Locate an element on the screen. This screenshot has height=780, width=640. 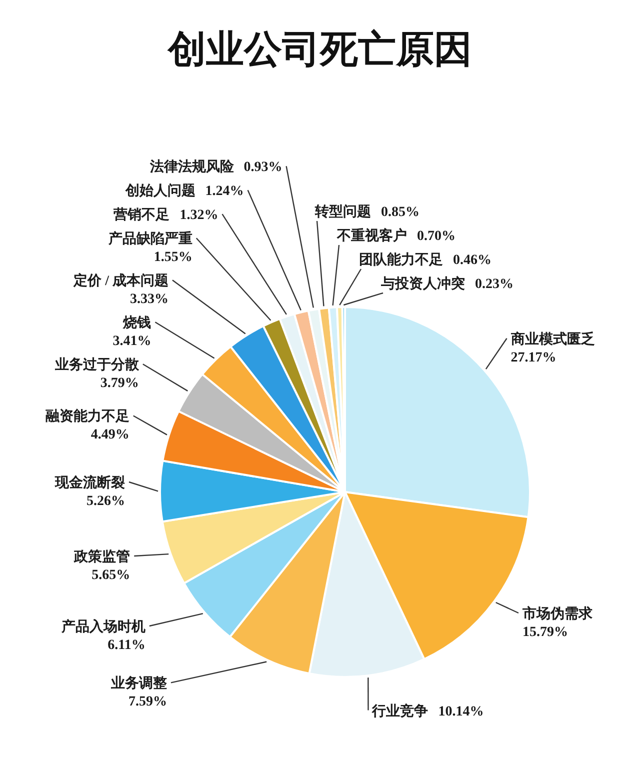
slice-label: 市场伪需求 is located at coordinates (557, 613).